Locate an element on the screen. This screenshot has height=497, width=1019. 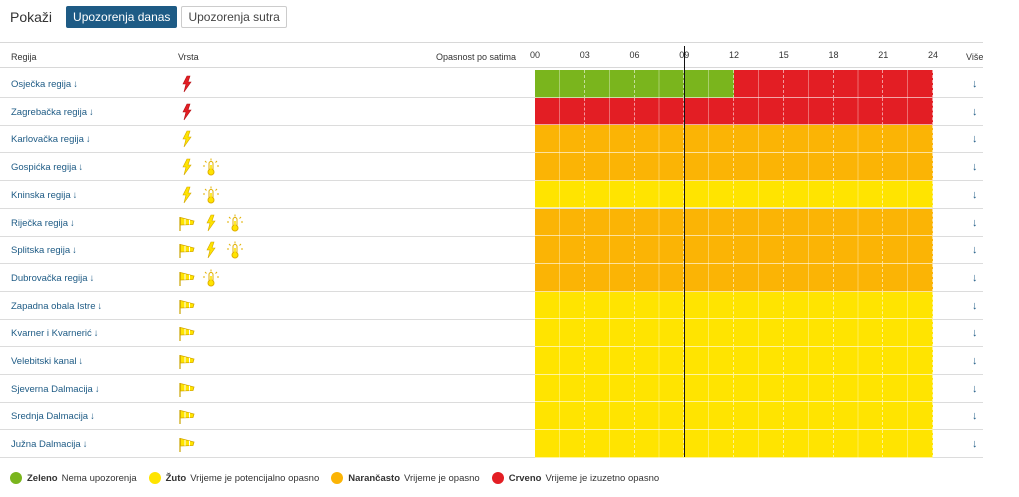
tab-warnings-today: Upozorenja danas is located at coordinates (122, 17).